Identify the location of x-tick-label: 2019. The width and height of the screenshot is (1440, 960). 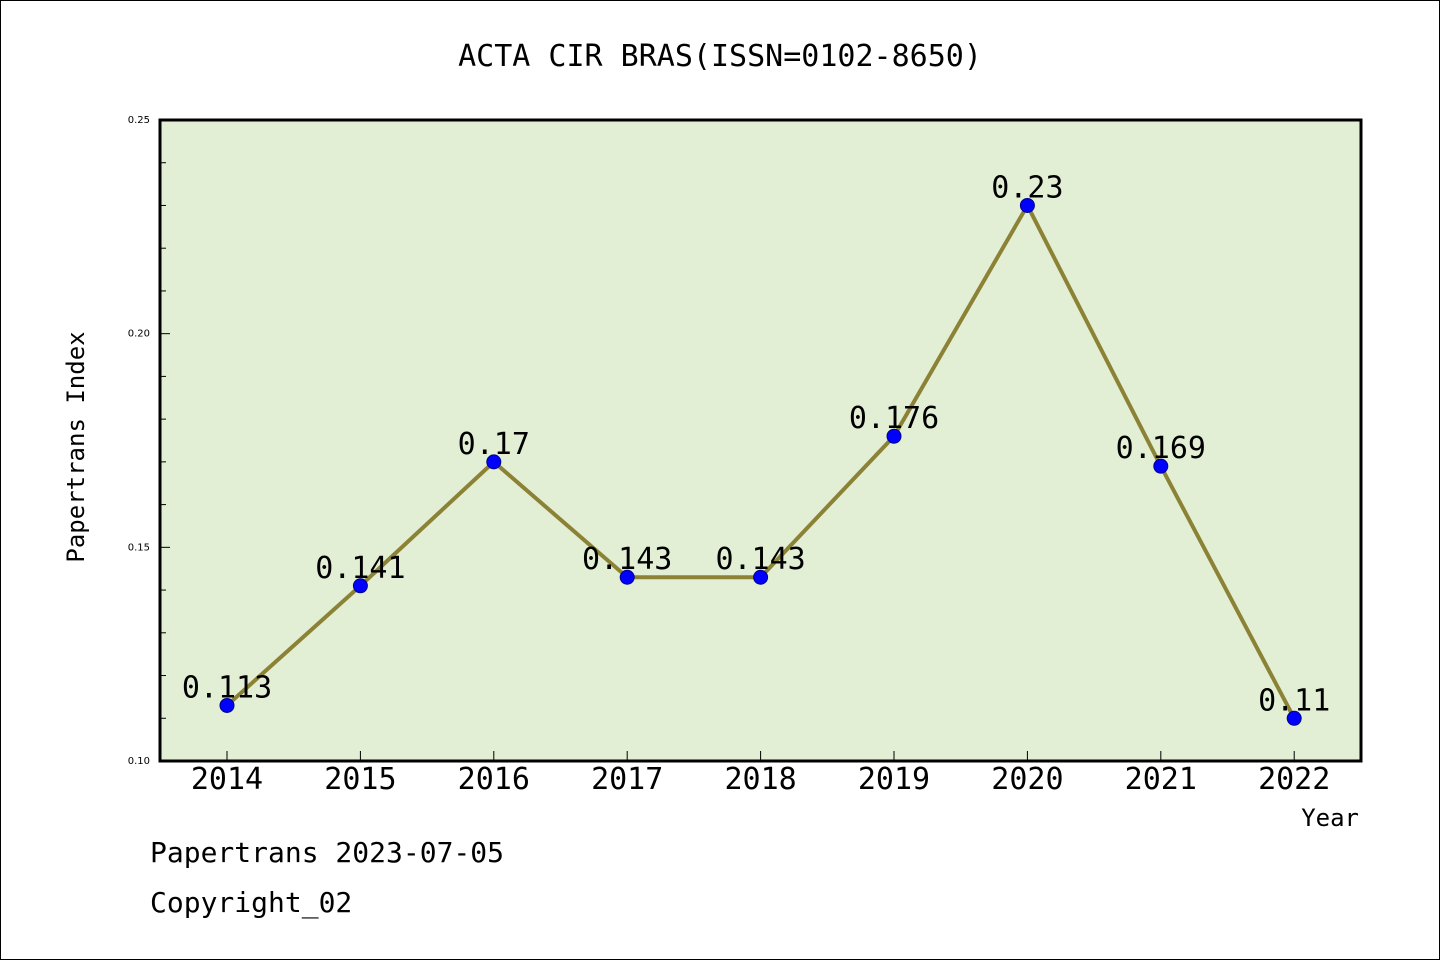
(894, 779).